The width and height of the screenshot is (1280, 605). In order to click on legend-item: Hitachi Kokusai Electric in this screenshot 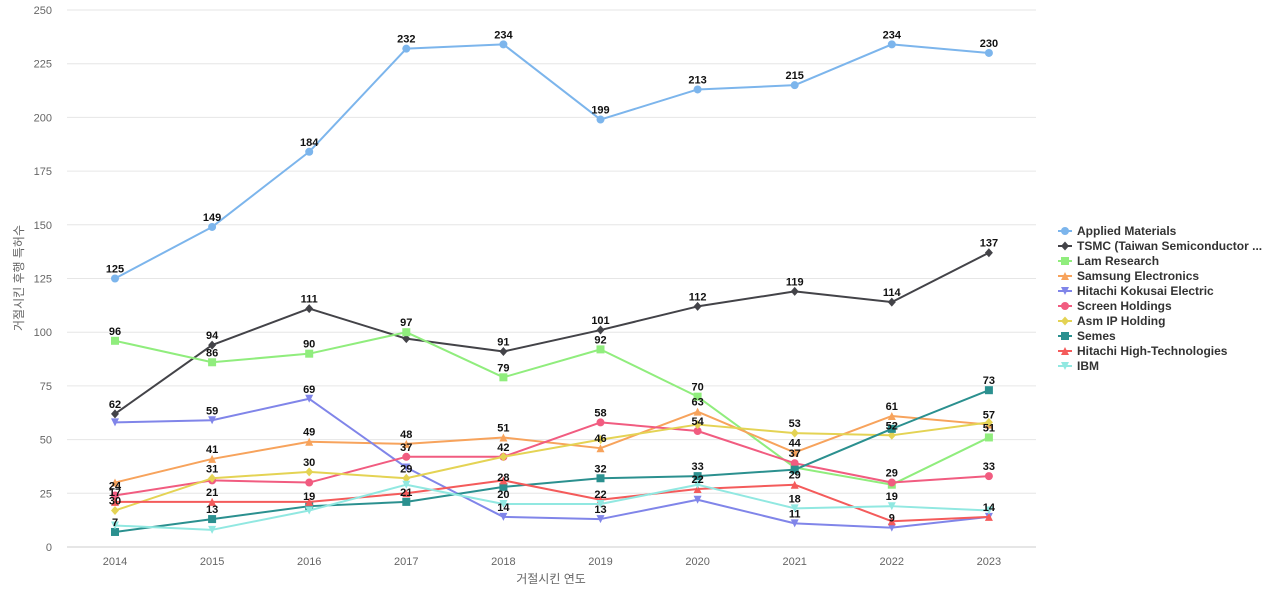, I will do `click(1136, 291)`.